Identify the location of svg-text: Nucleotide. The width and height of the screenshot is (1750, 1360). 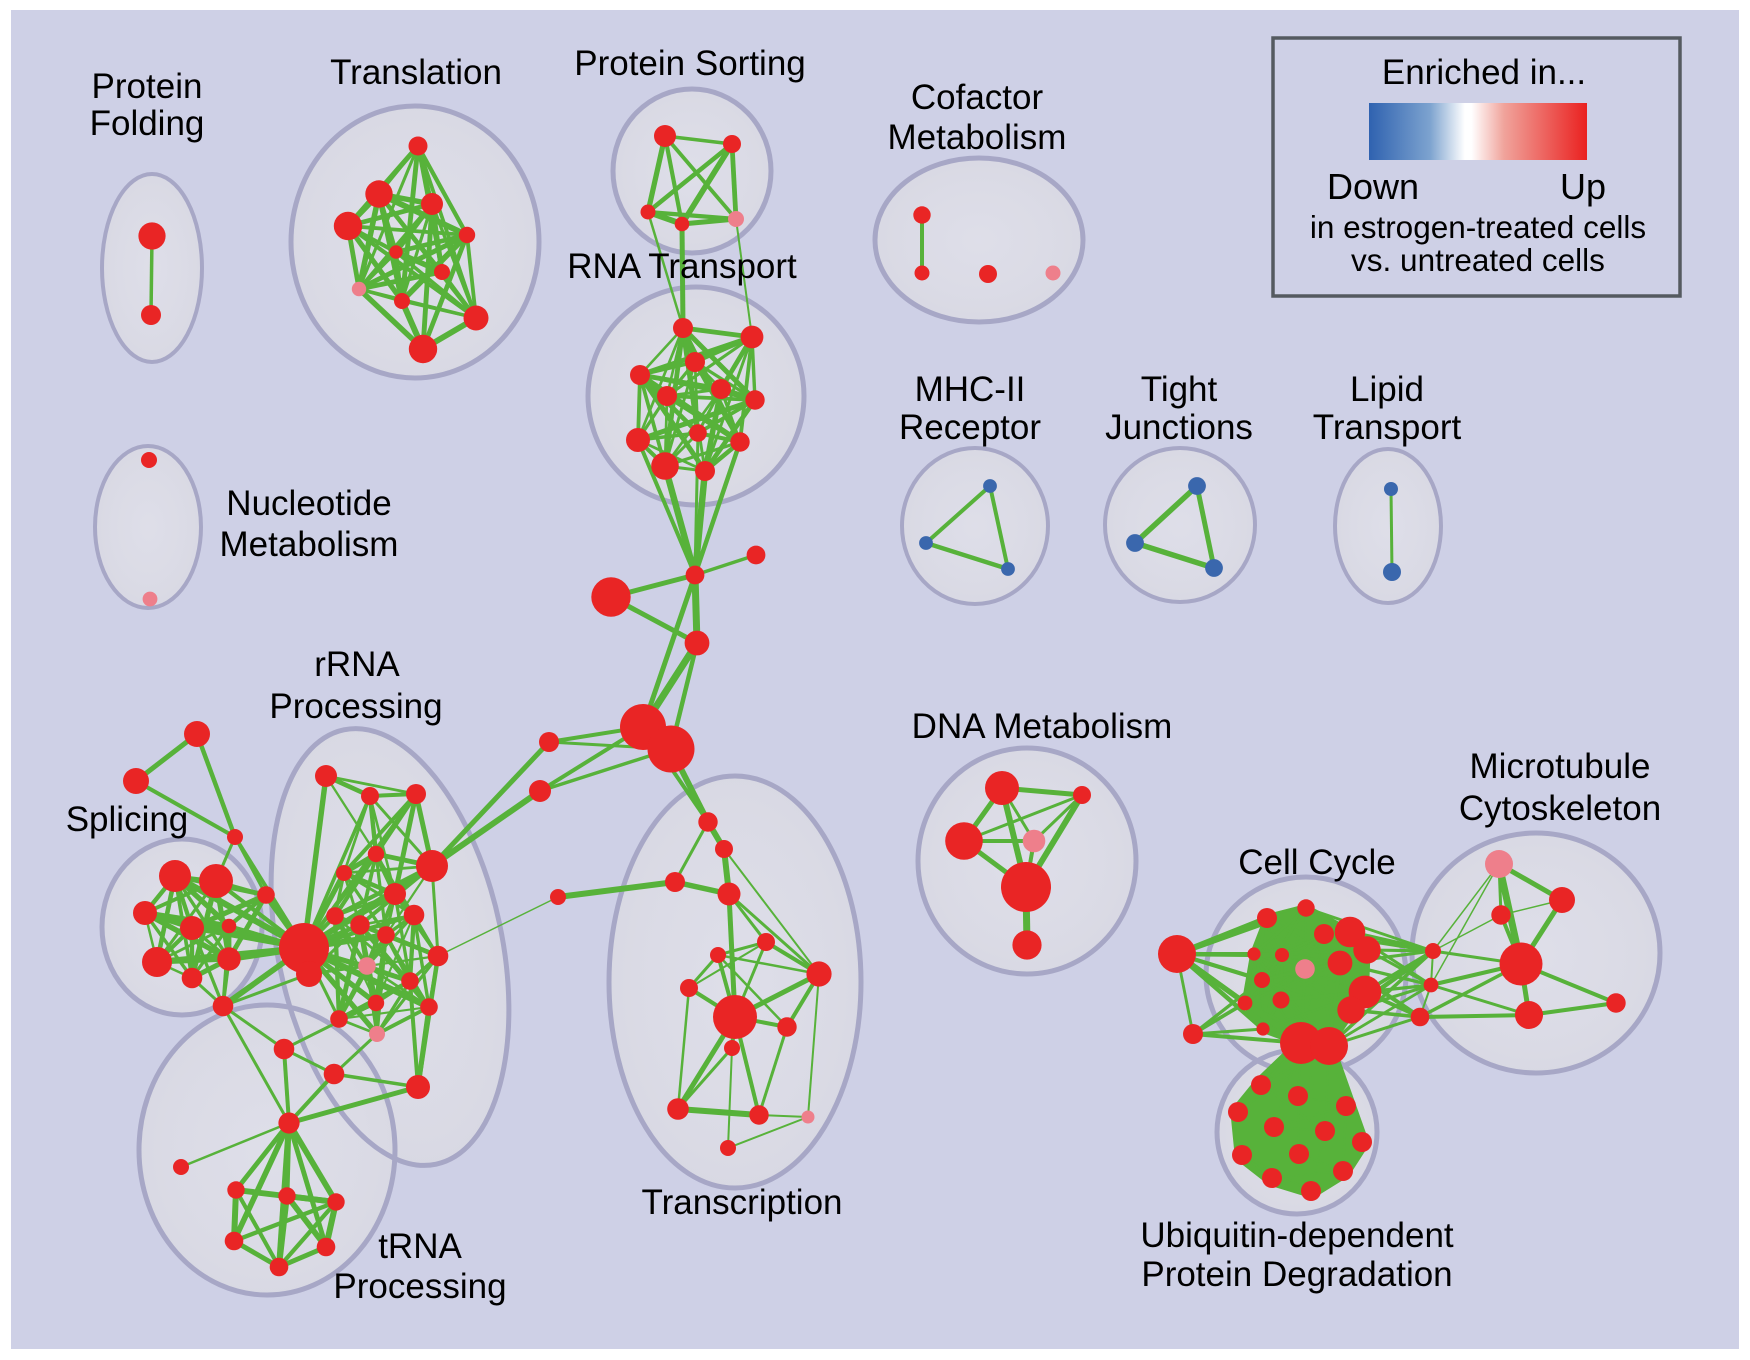
(308, 503).